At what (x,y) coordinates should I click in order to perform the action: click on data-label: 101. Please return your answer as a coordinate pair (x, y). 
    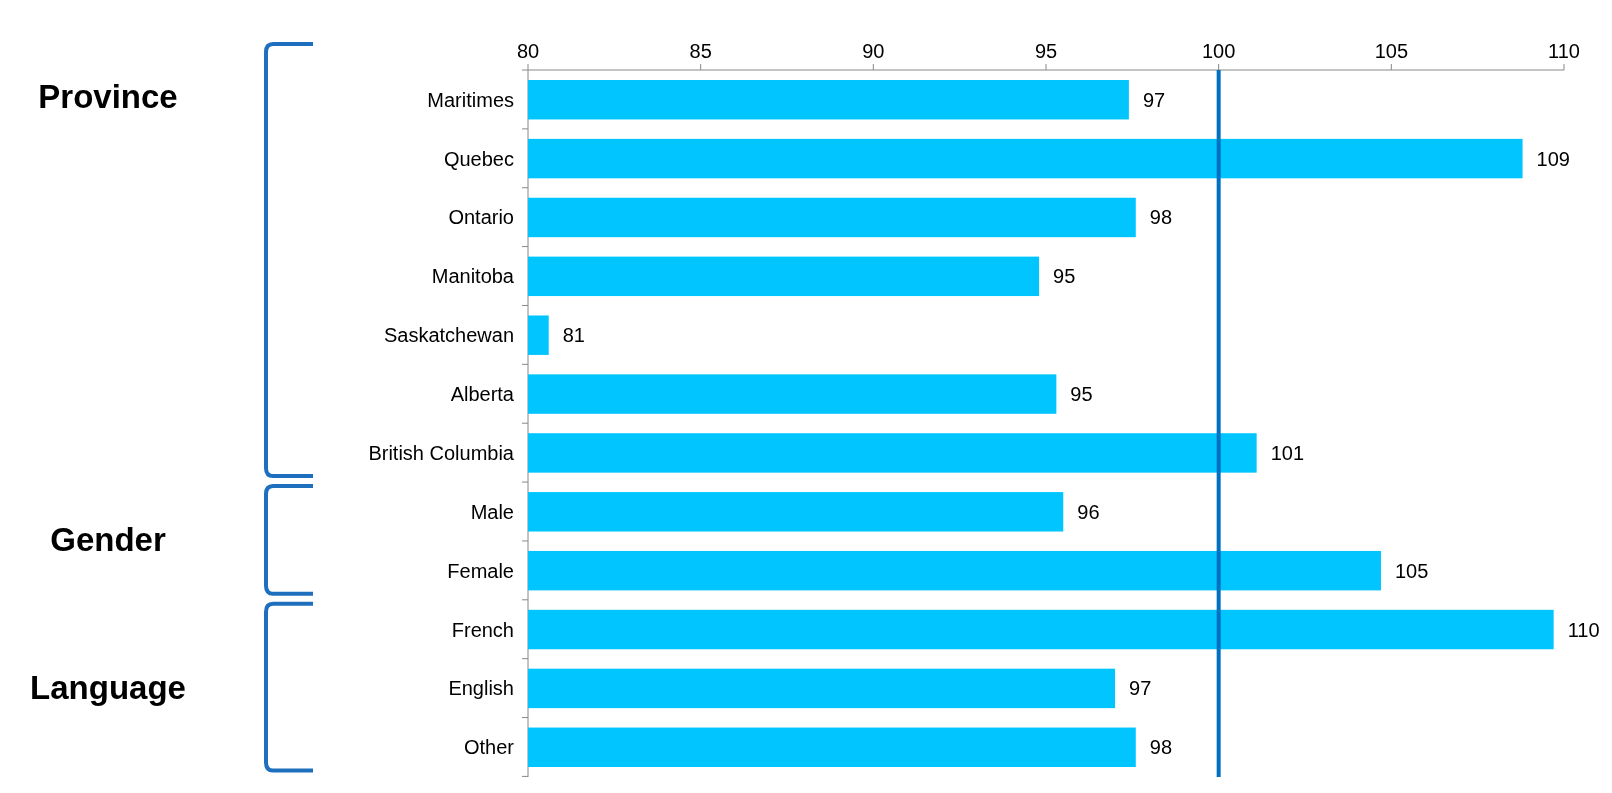
    Looking at the image, I should click on (1287, 452).